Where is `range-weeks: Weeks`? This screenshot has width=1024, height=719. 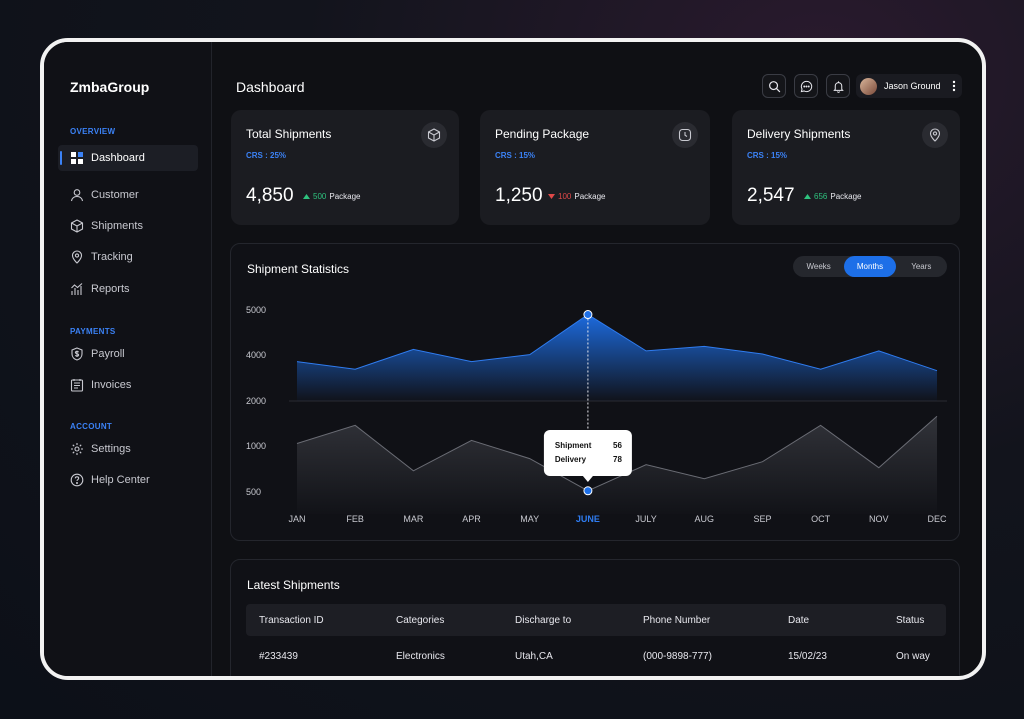 range-weeks: Weeks is located at coordinates (818, 266).